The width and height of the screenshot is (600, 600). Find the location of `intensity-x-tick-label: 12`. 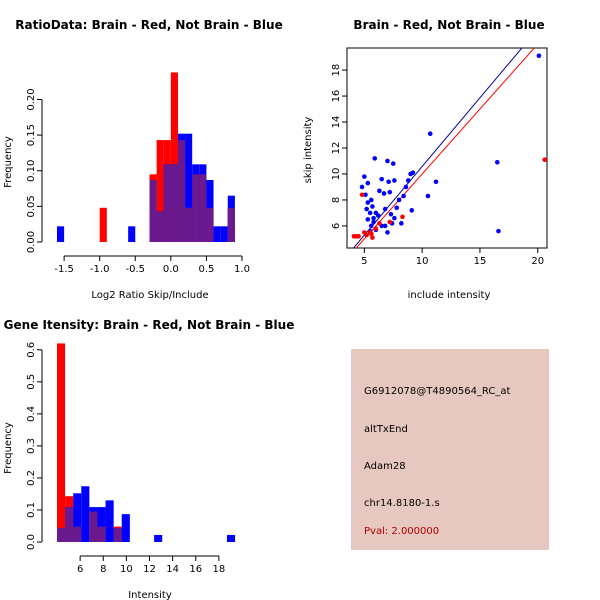

intensity-x-tick-label: 12 is located at coordinates (149, 569).